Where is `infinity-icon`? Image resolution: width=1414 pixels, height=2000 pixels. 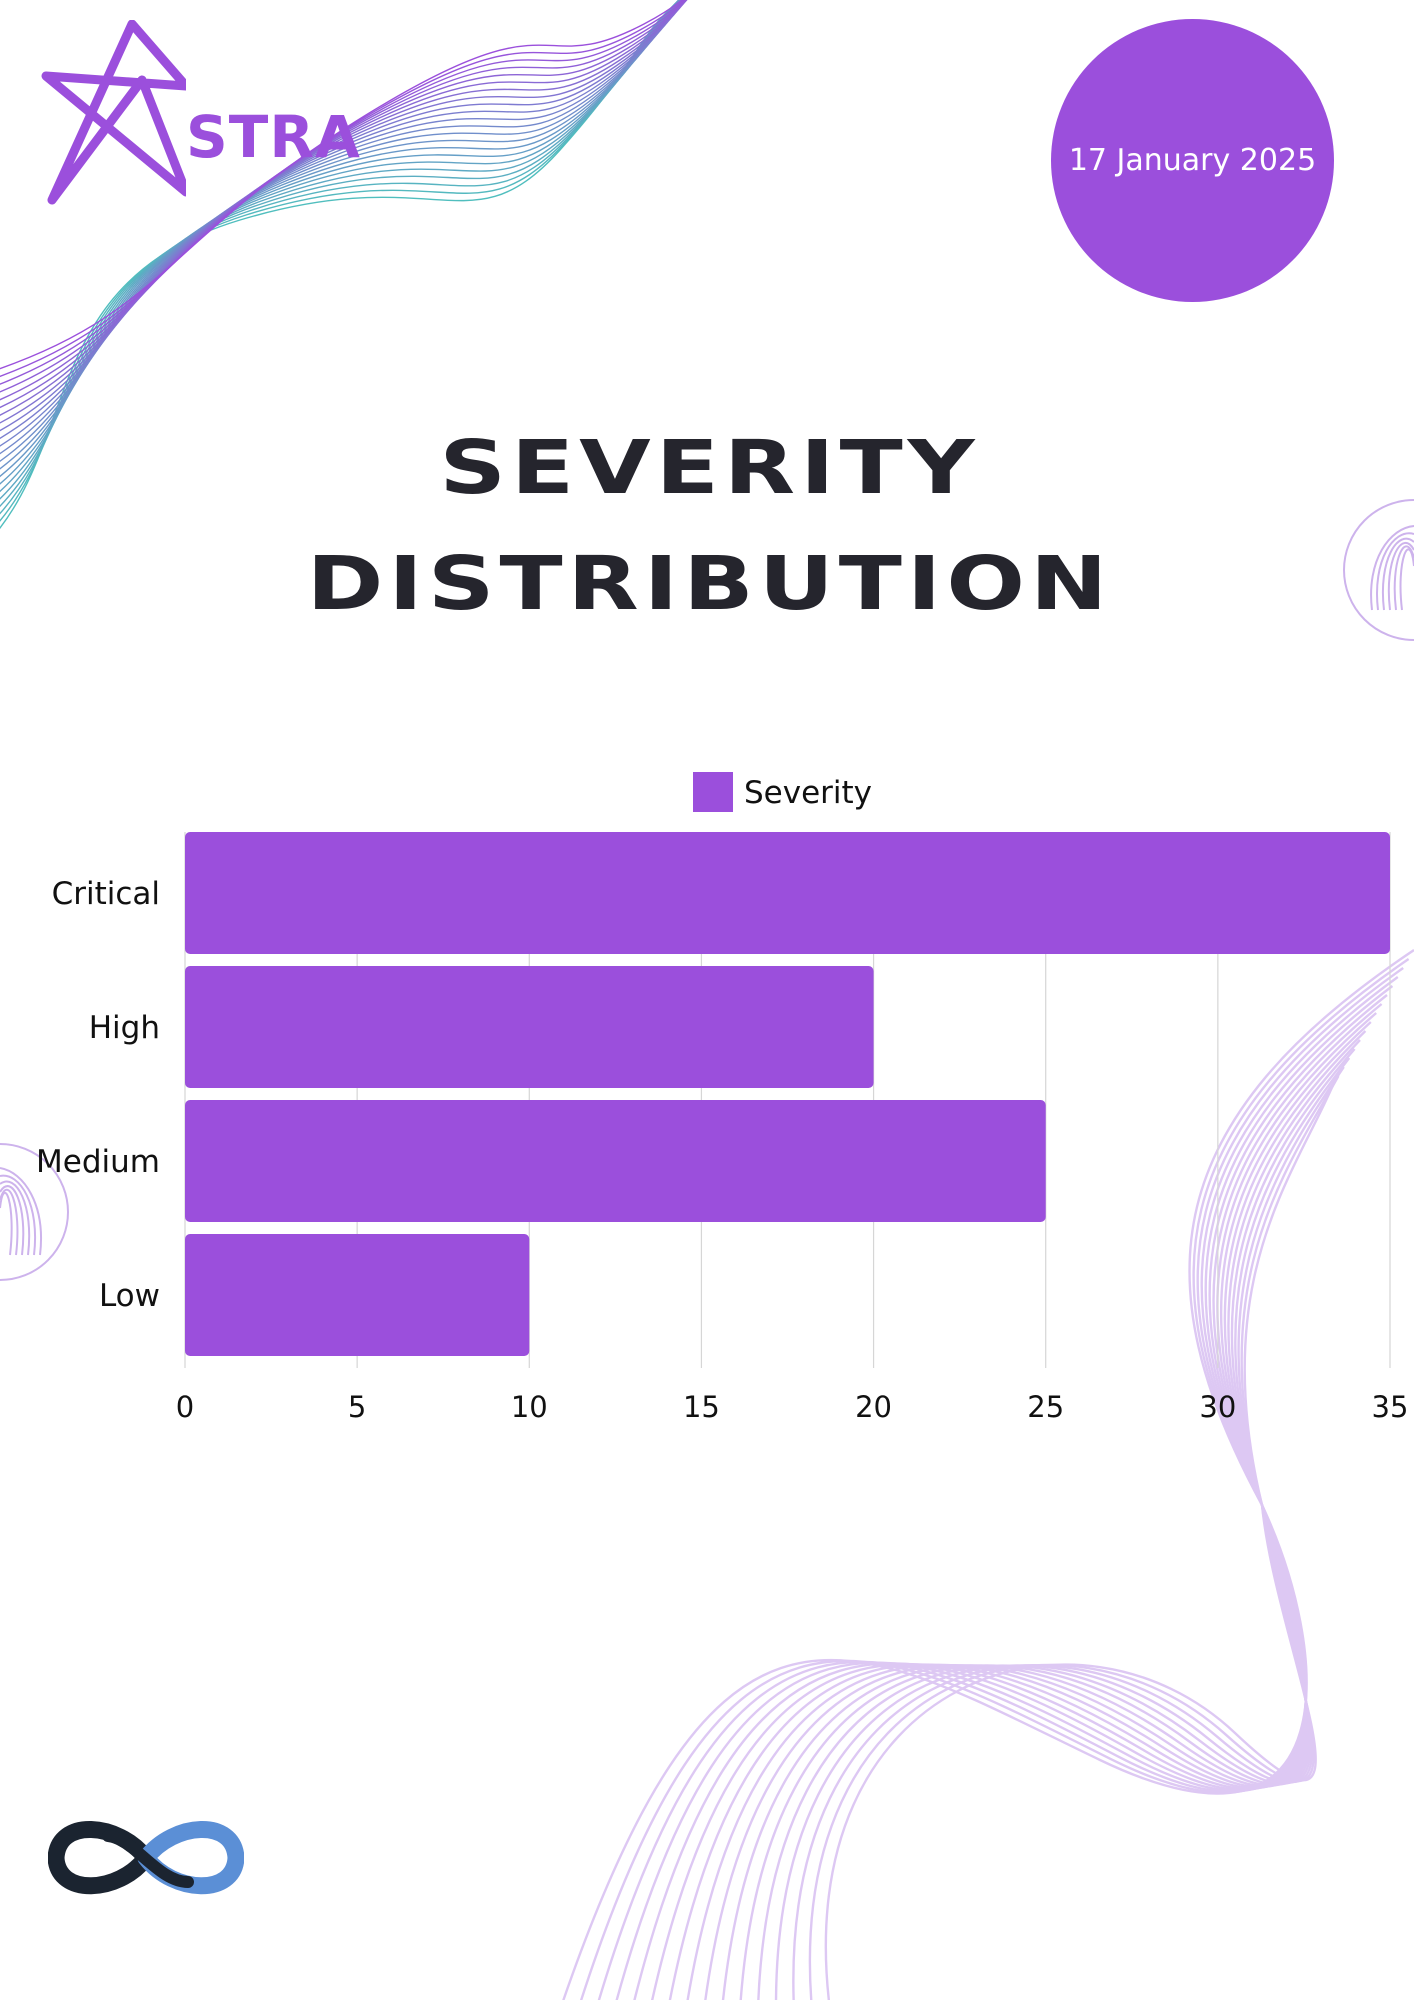
infinity-icon is located at coordinates (146, 1858).